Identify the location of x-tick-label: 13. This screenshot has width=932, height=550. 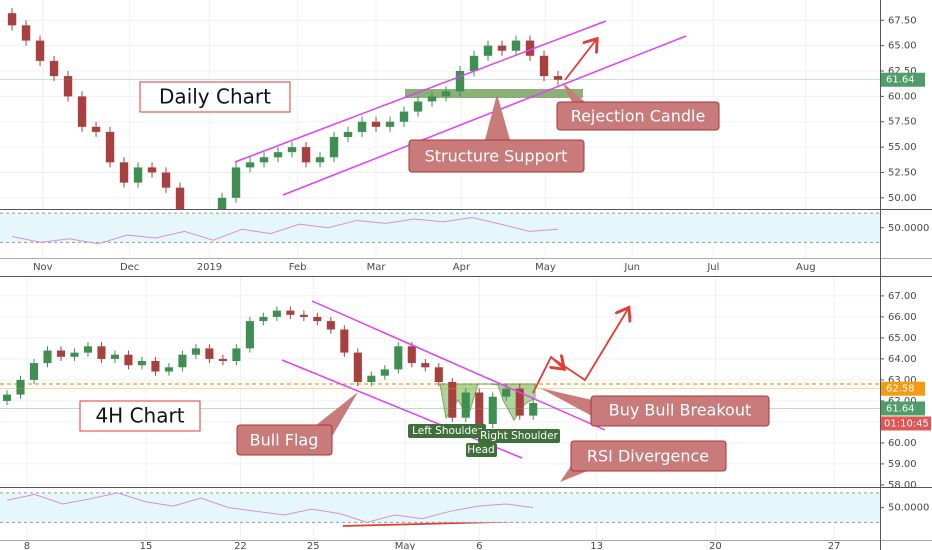
(596, 545).